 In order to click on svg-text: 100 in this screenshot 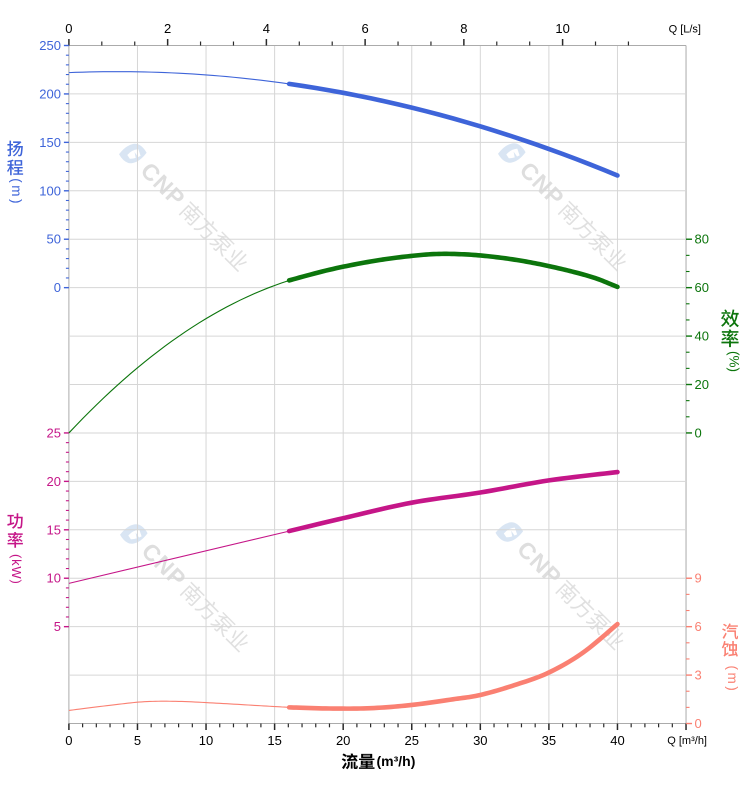, I will do `click(50, 190)`.